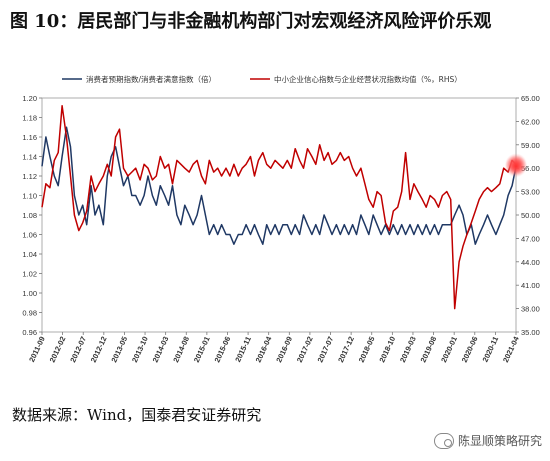 This screenshot has height=461, width=550. Describe the element at coordinates (387, 349) in the screenshot. I see `x-tick-label: 2018-10` at that location.